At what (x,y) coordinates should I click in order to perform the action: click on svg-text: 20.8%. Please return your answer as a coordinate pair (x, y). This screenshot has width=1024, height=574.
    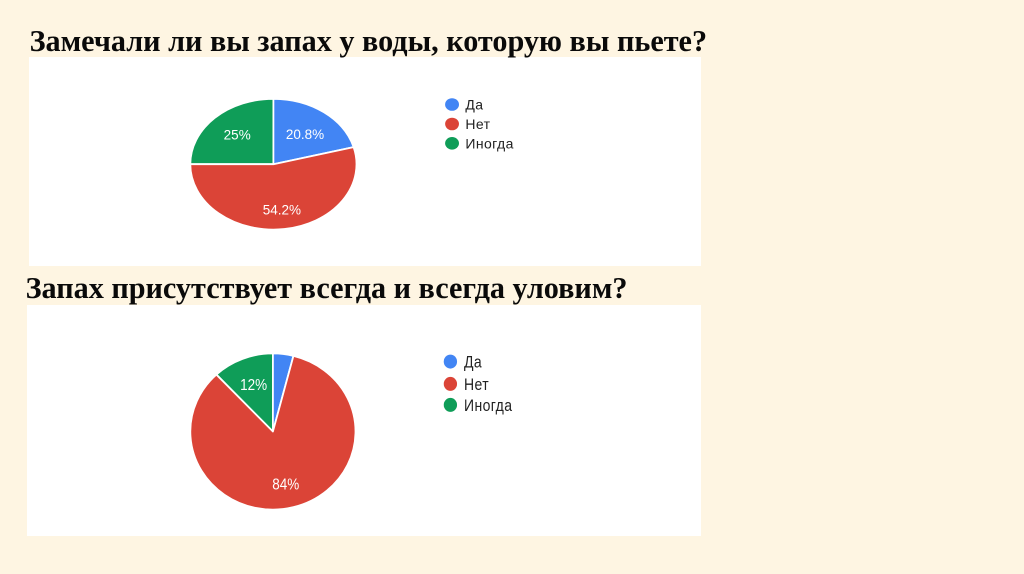
    Looking at the image, I should click on (305, 134).